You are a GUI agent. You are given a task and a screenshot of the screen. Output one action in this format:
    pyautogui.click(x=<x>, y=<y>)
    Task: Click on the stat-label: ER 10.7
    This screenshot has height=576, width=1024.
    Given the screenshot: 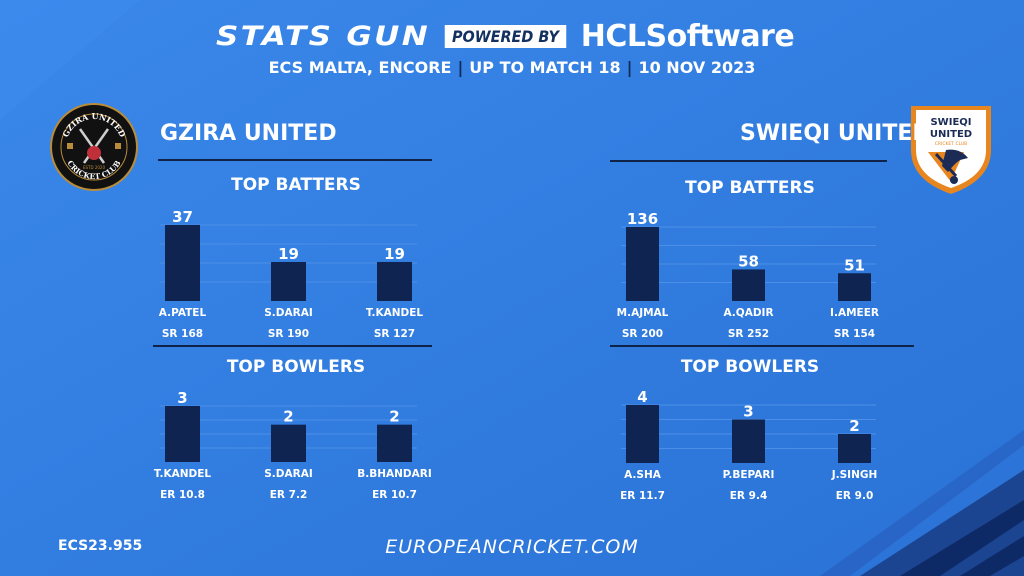 What is the action you would take?
    pyautogui.click(x=394, y=495)
    